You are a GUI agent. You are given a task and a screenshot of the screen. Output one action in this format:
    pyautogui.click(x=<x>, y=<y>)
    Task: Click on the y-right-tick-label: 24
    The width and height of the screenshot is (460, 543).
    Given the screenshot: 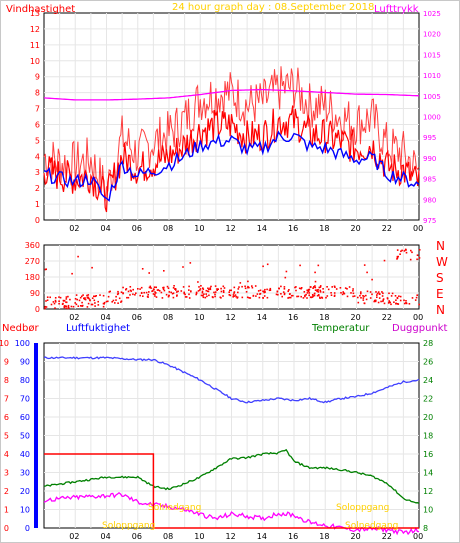 What is the action you would take?
    pyautogui.click(x=428, y=380)
    